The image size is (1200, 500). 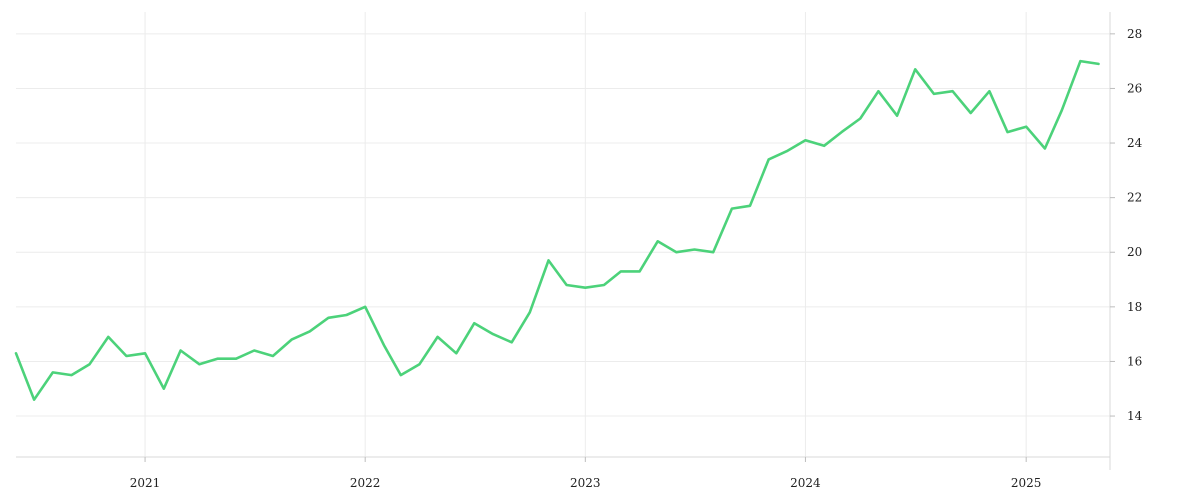 What do you see at coordinates (365, 483) in the screenshot?
I see `x-tick-label: 2022` at bounding box center [365, 483].